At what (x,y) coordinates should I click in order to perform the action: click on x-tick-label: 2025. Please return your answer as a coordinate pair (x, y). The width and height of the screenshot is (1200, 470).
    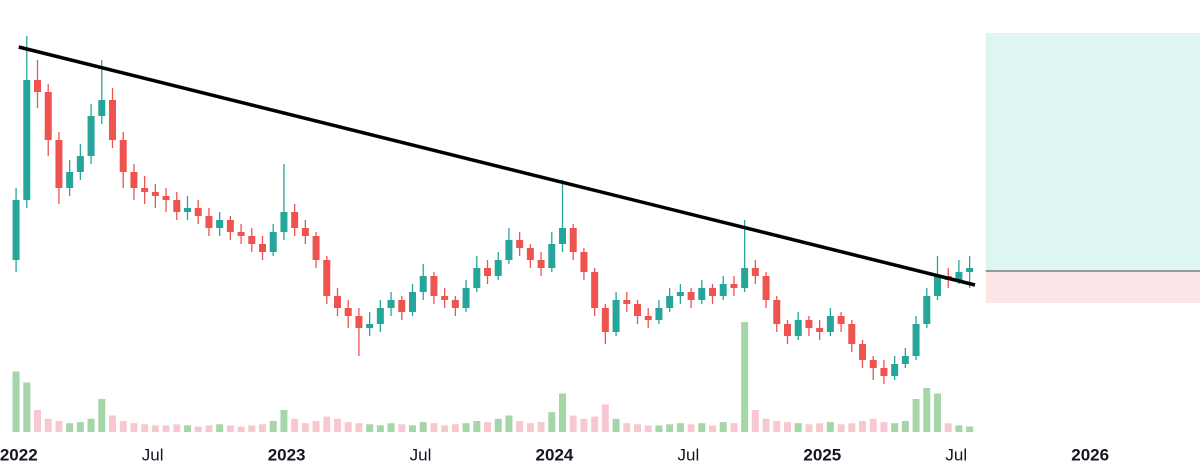
    Looking at the image, I should click on (822, 454).